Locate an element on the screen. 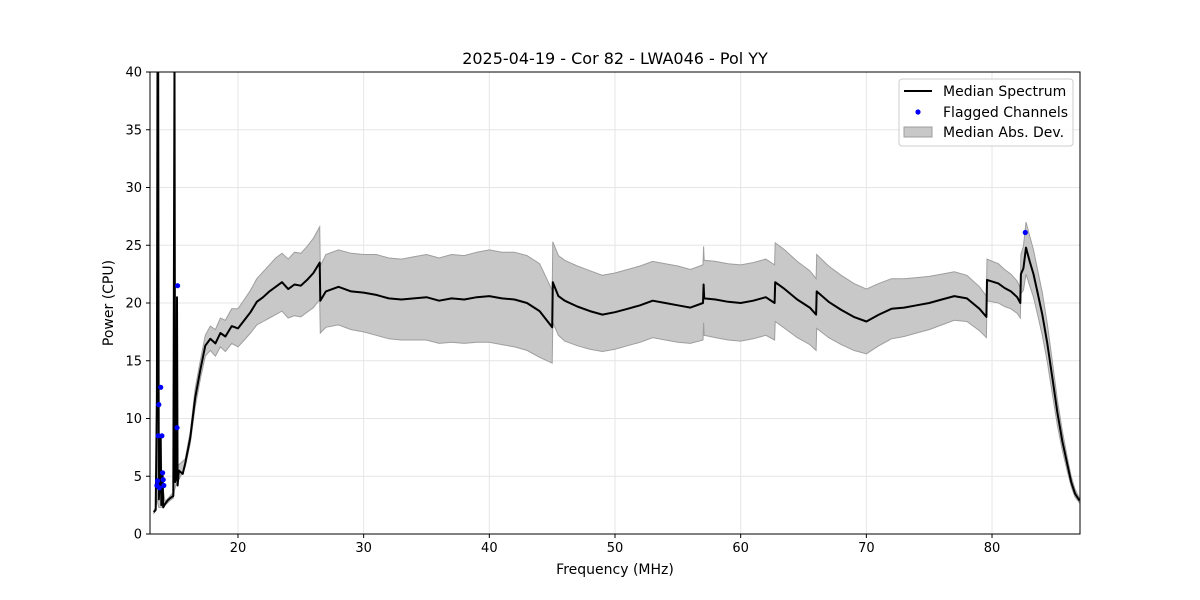 Image resolution: width=1200 pixels, height=600 pixels. x-axis-label: Frequency (MHz) is located at coordinates (615, 570).